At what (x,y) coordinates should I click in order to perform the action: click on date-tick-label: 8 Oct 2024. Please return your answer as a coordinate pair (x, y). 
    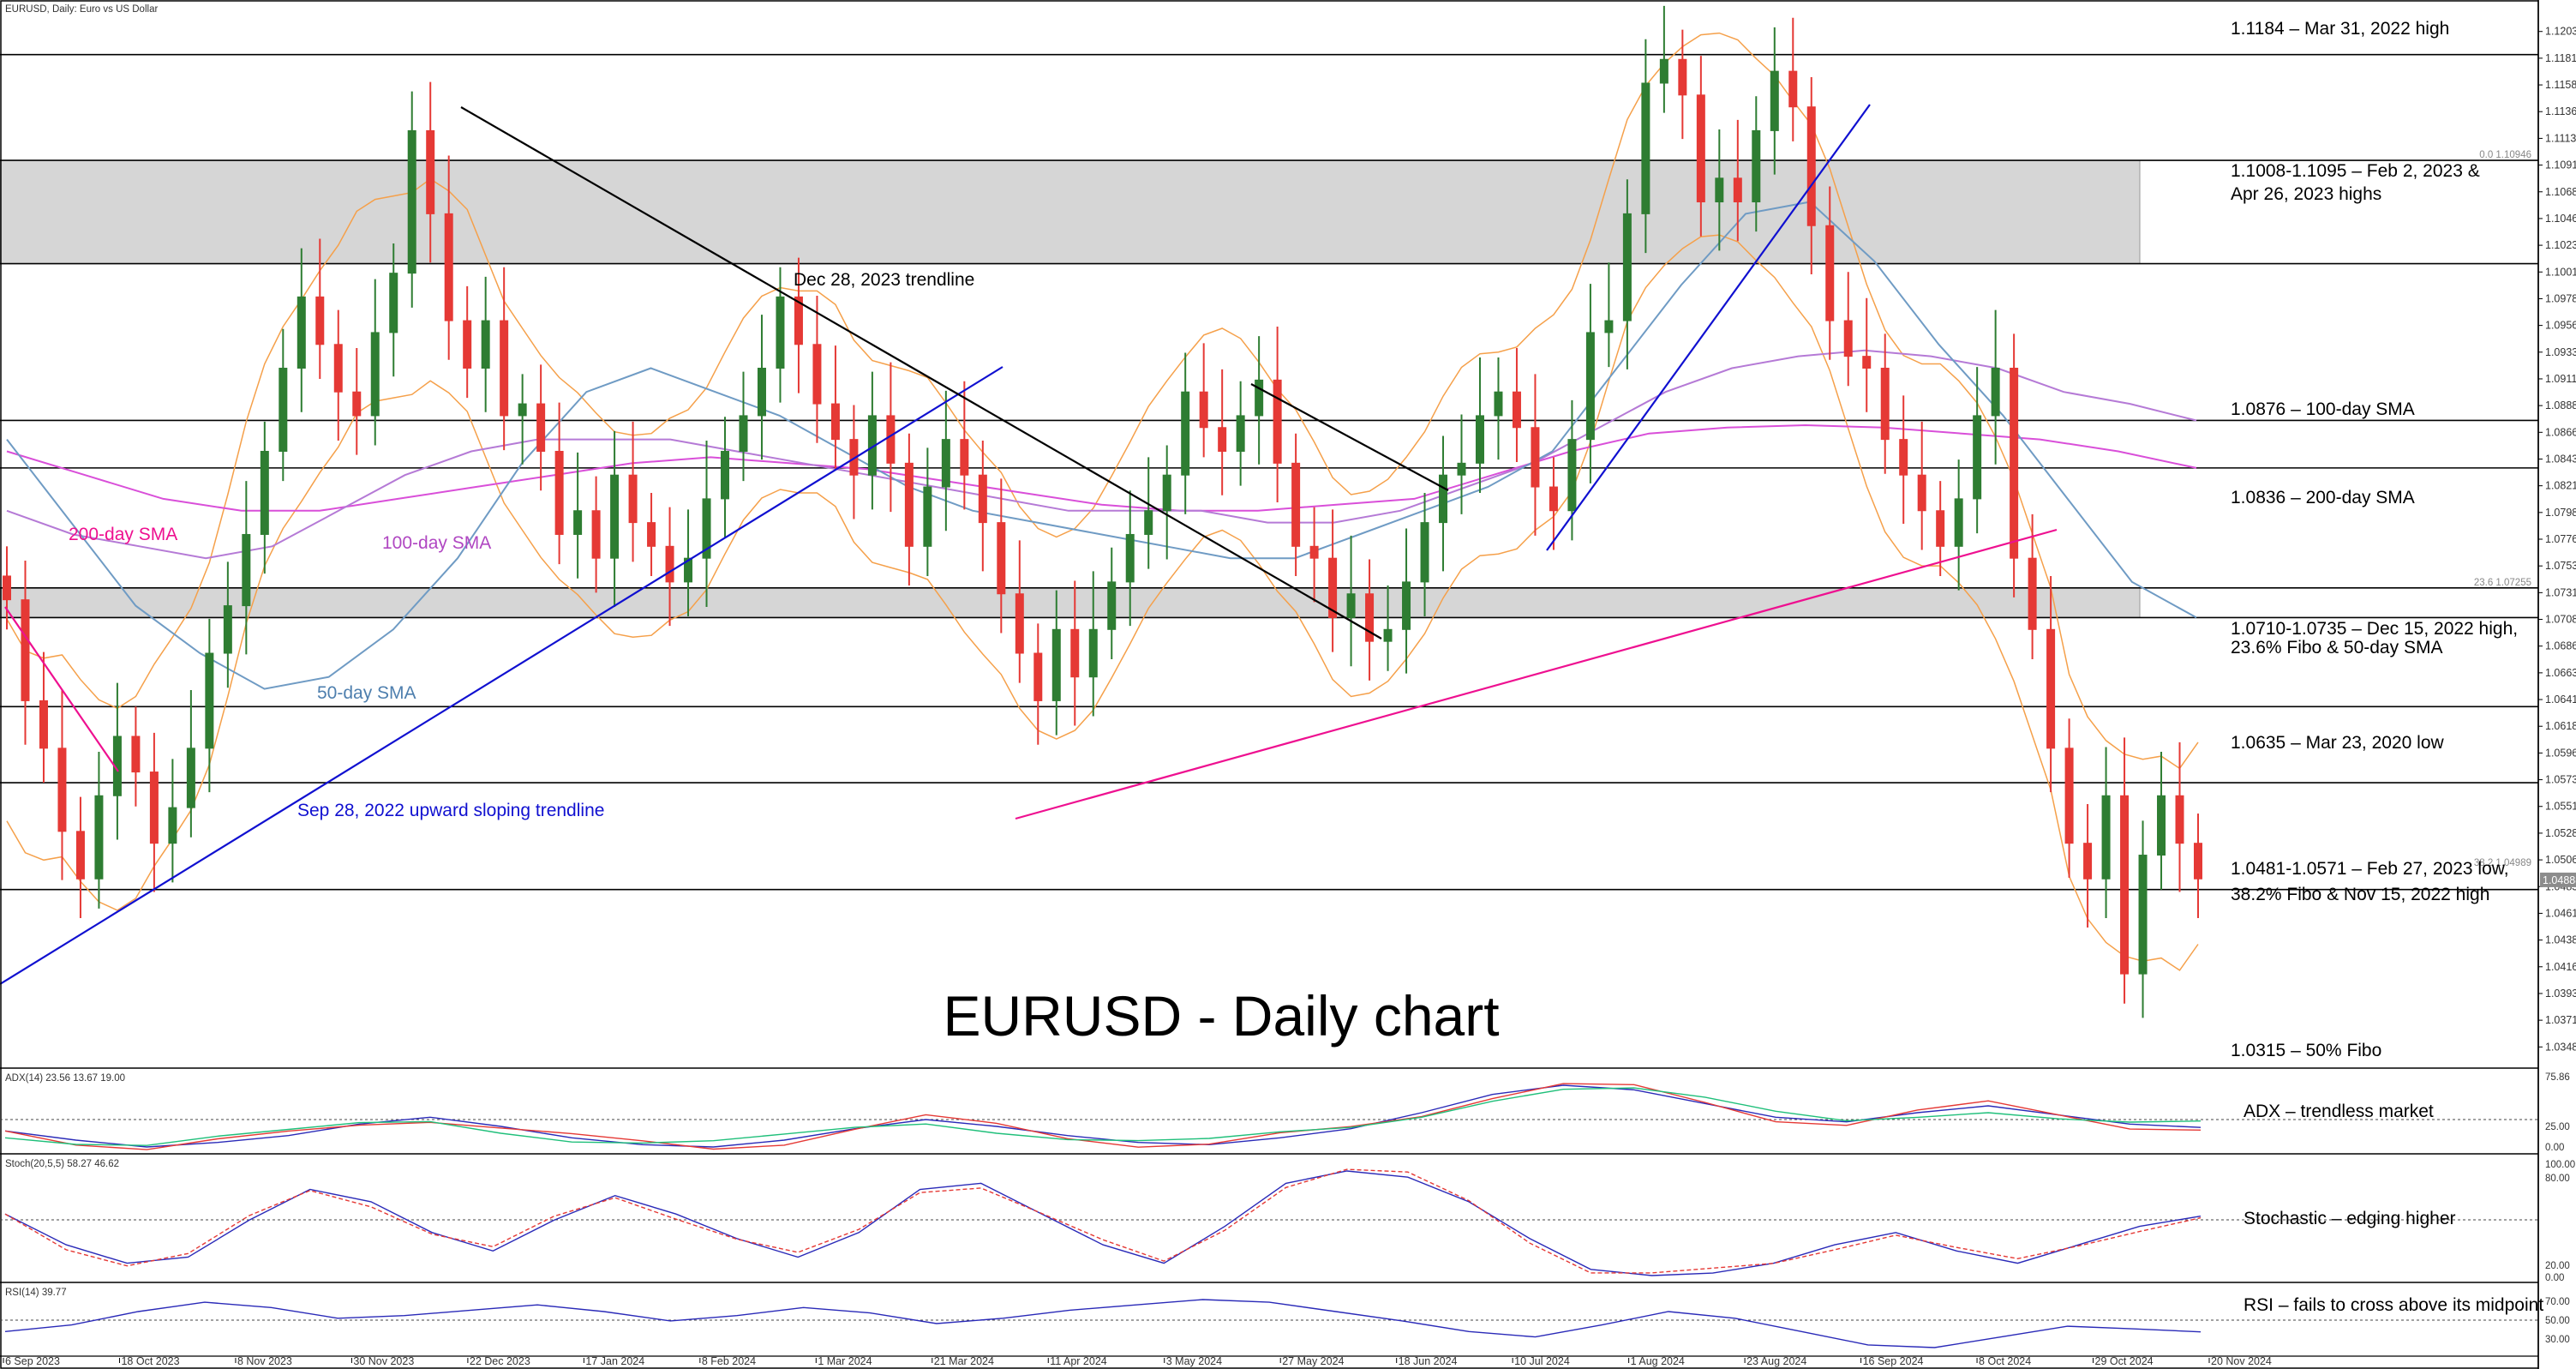
    Looking at the image, I should click on (2005, 1361).